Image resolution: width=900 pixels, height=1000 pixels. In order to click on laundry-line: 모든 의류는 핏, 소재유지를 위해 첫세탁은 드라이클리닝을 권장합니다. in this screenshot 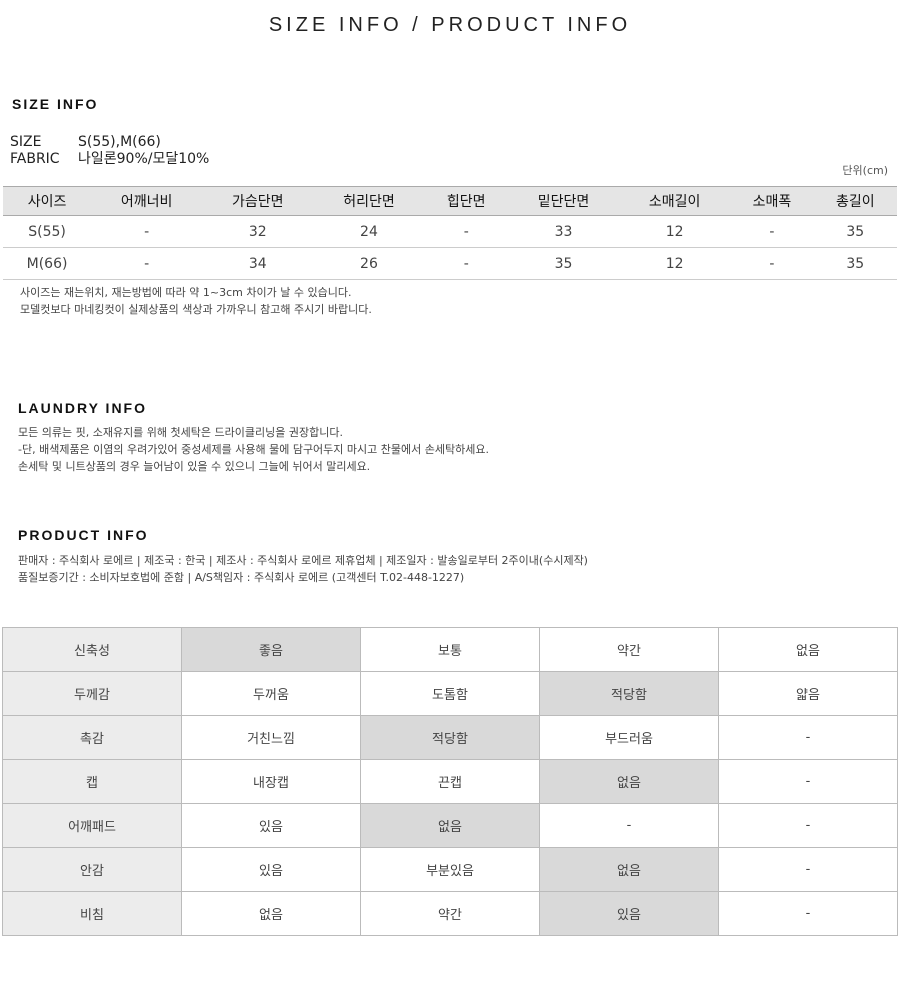, I will do `click(180, 432)`.